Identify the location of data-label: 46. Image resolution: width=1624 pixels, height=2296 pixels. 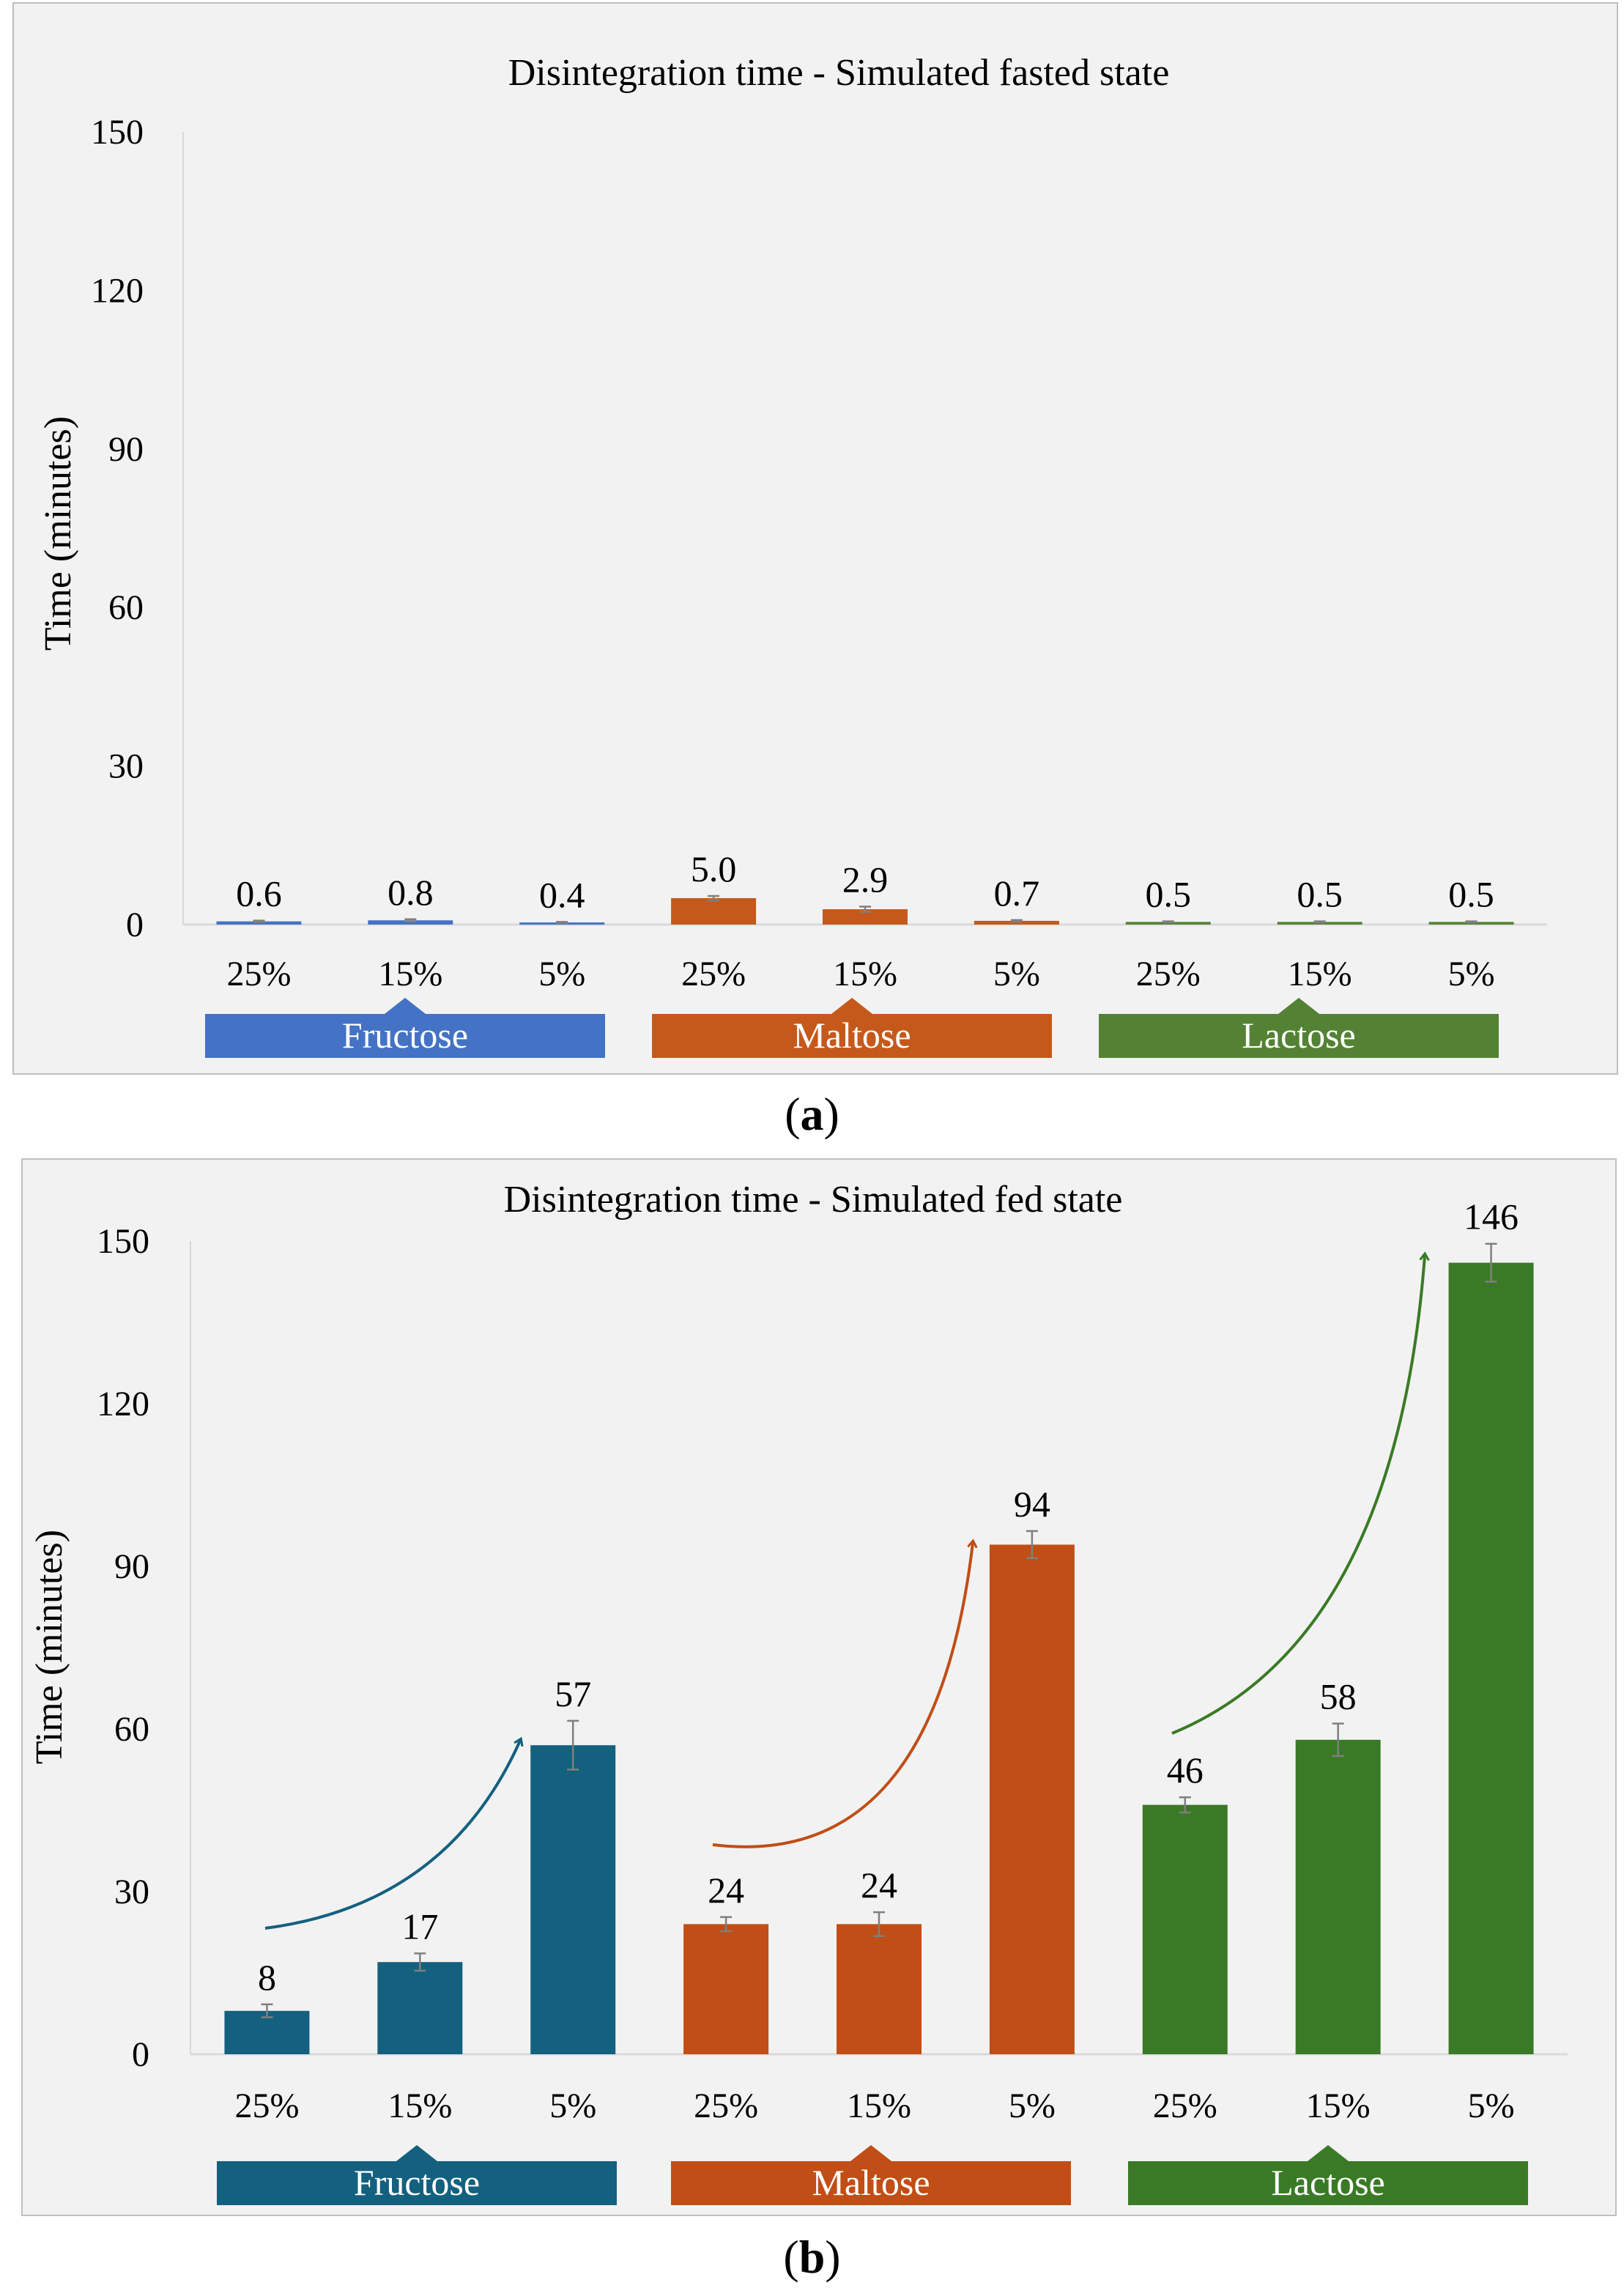
(1185, 1769).